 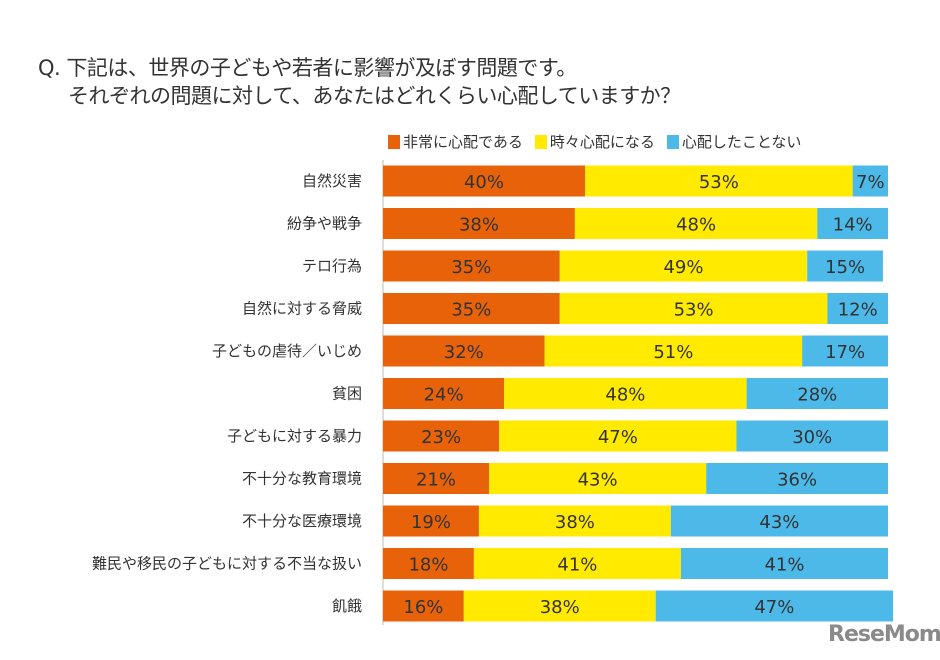 I want to click on chart-title-line-1: Q. 下記は、世界の子どもや若者に影響が及ぼす問題です。, so click(x=307, y=68).